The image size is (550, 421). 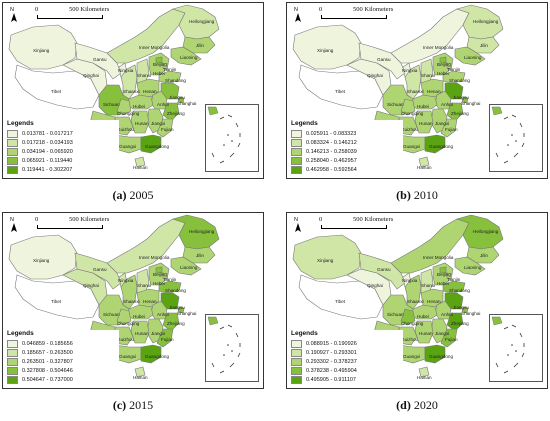 What do you see at coordinates (63, 133) in the screenshot?
I see `legend-item: 0.013781 - 0.017217` at bounding box center [63, 133].